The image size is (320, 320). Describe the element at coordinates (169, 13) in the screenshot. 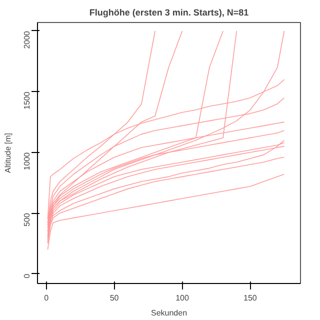

I see `chart-title: Flughöhe (ersten 3 min. Starts), N=81` at that location.